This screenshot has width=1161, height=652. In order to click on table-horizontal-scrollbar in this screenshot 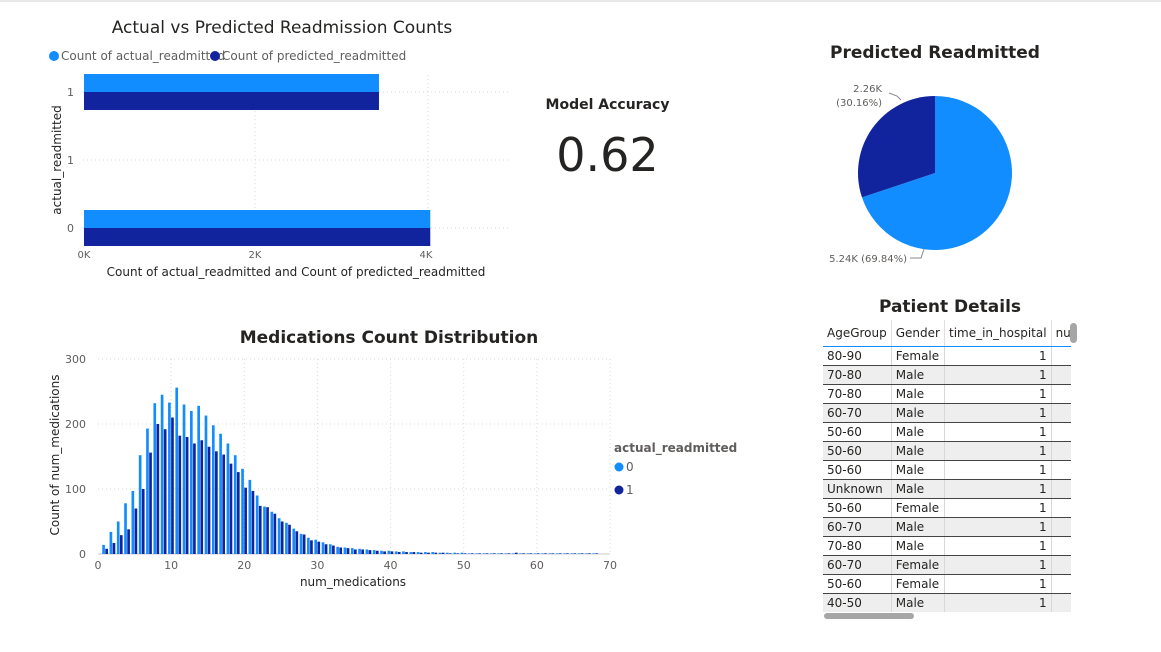, I will do `click(869, 616)`.